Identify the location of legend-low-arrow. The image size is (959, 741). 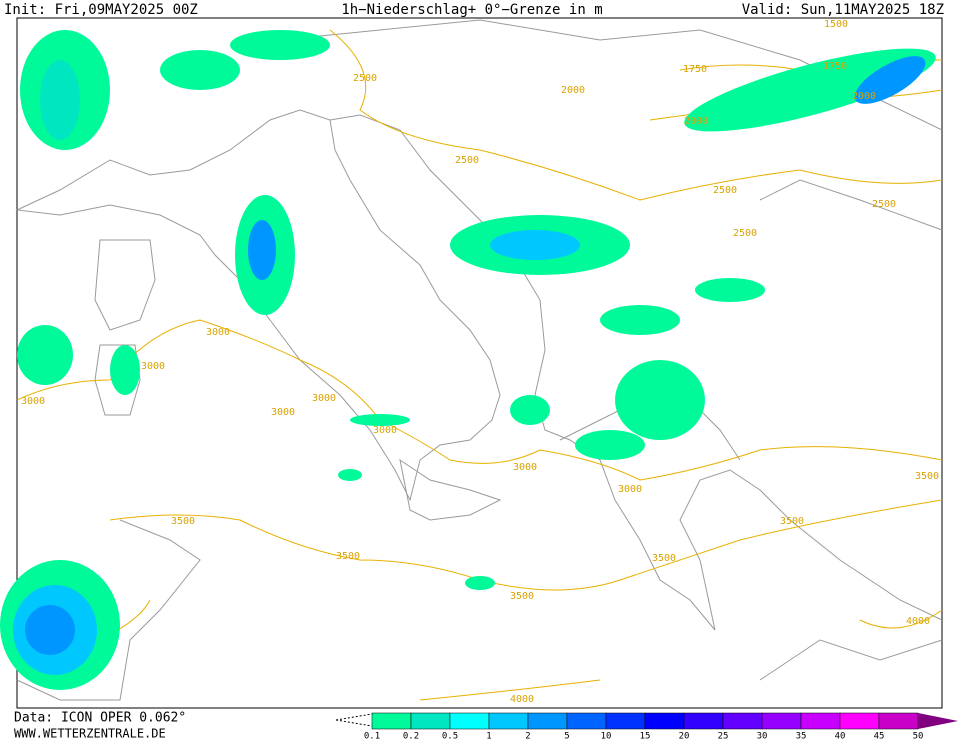
(354, 720).